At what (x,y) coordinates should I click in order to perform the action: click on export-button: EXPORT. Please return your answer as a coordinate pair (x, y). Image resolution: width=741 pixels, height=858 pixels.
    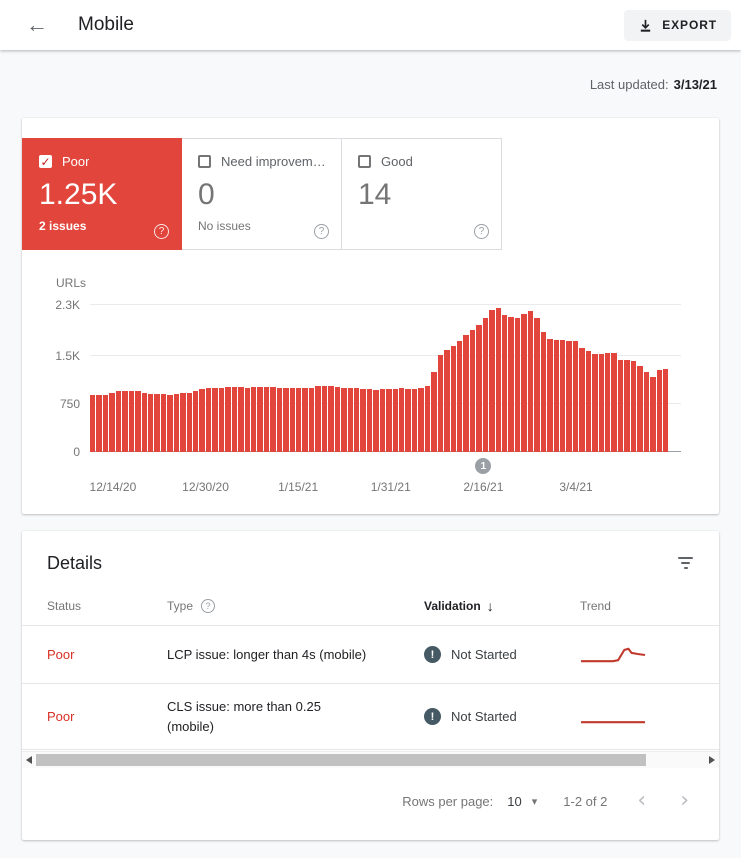
    Looking at the image, I should click on (677, 25).